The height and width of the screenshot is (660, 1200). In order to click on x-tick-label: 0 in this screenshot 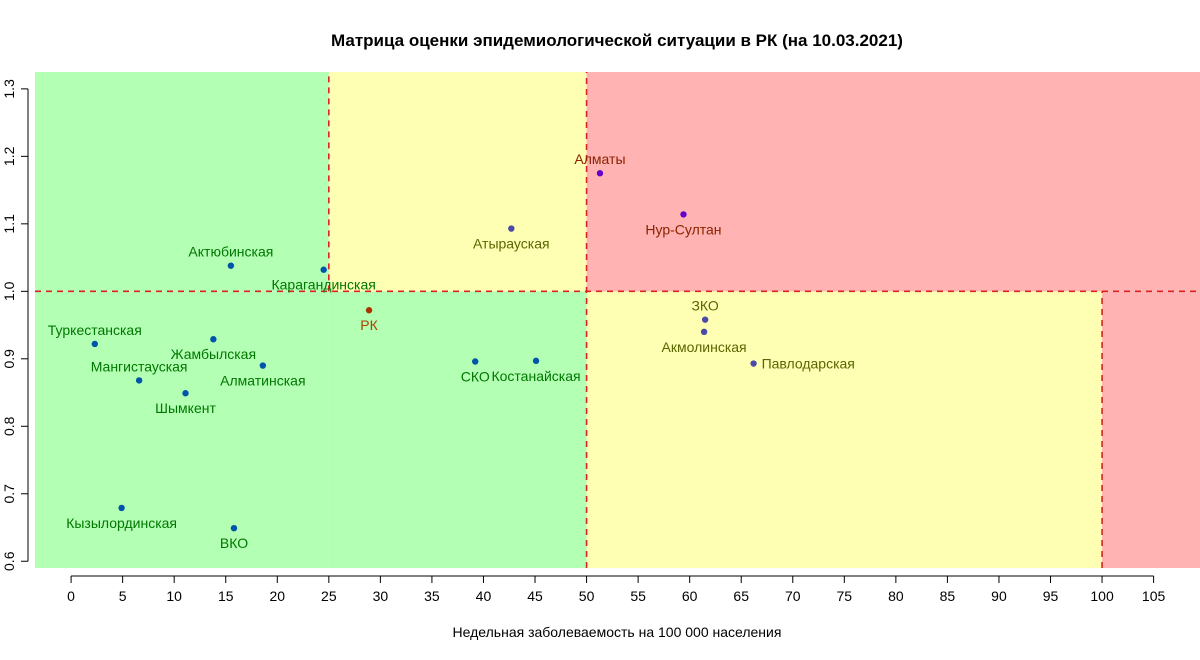, I will do `click(71, 596)`.